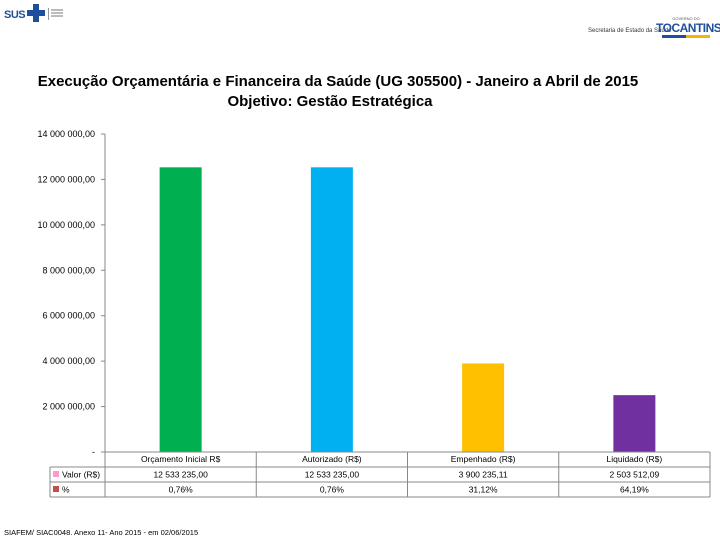 This screenshot has width=720, height=540. Describe the element at coordinates (81, 475) in the screenshot. I see `legend-label: Valor (R$)` at that location.